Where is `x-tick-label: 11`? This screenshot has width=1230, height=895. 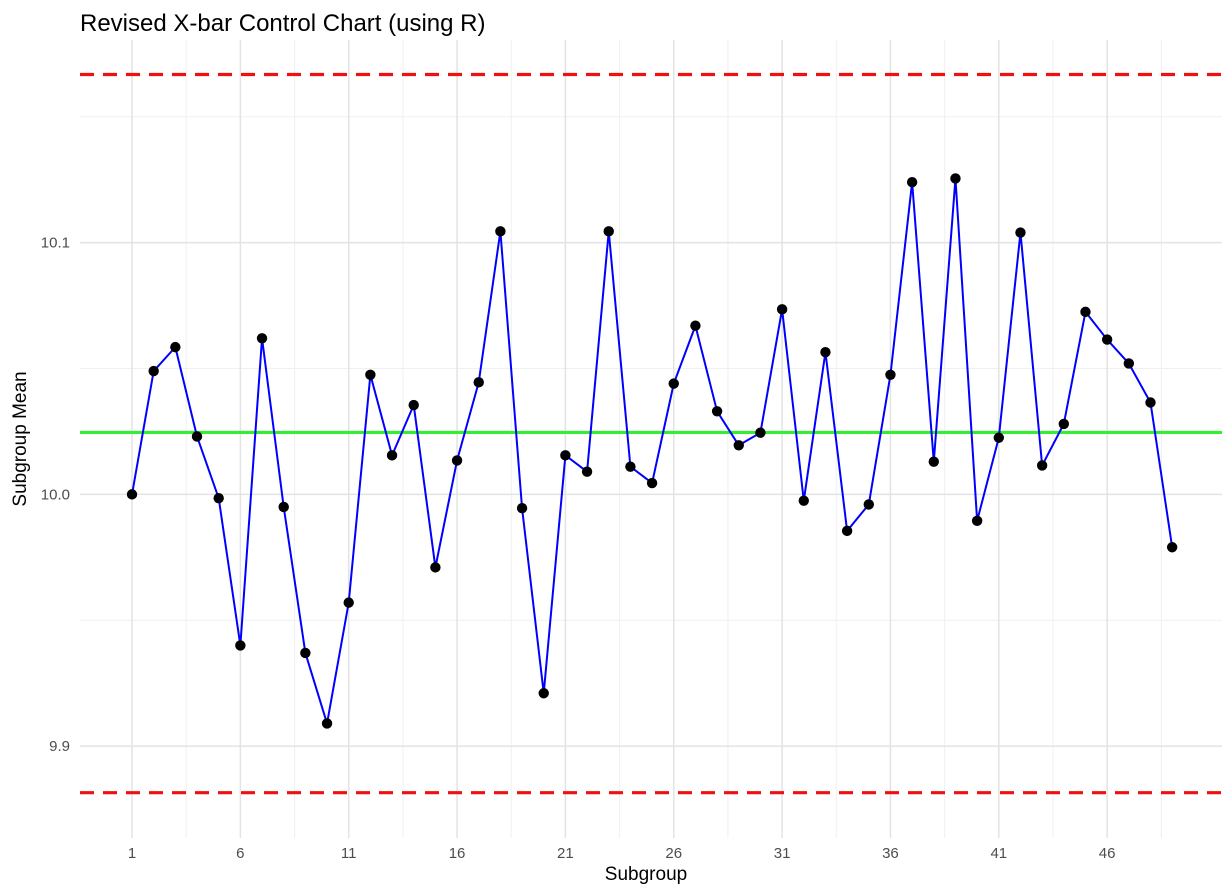
x-tick-label: 11 is located at coordinates (349, 853).